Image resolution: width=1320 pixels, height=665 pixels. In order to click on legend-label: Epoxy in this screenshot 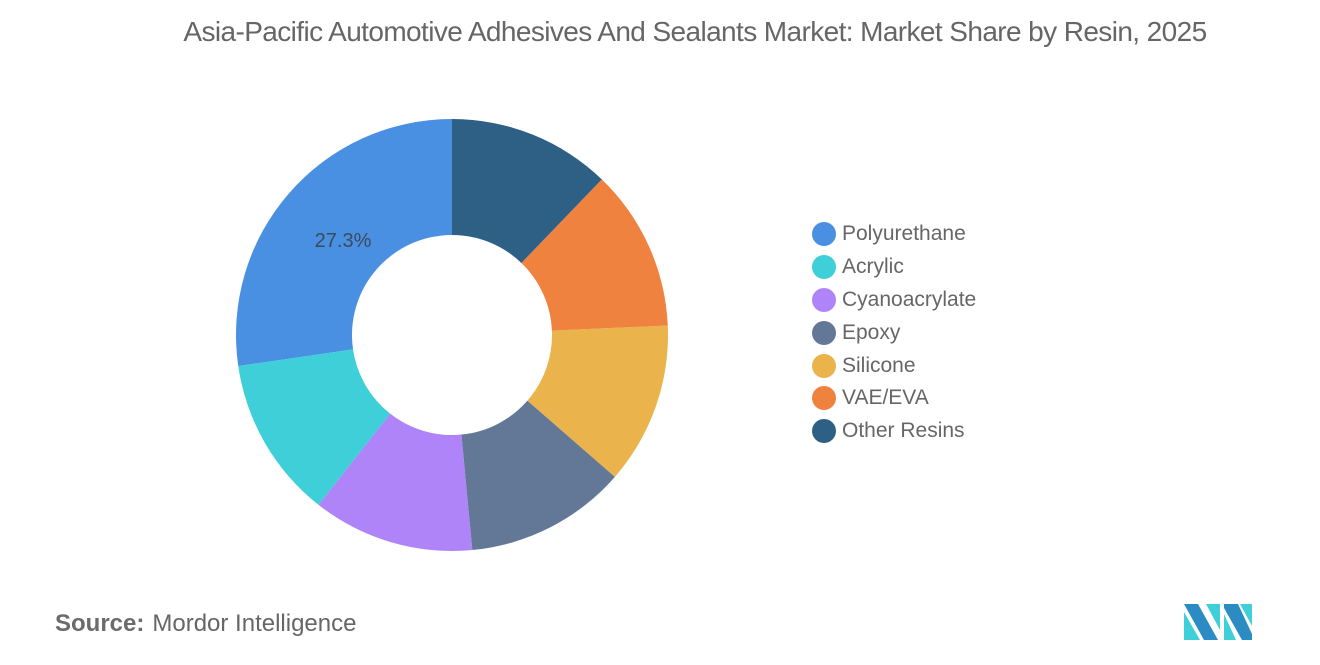, I will do `click(871, 332)`.